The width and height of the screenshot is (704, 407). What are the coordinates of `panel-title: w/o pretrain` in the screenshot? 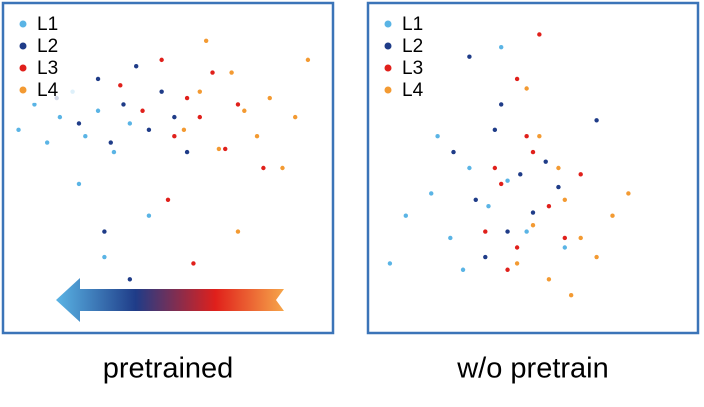 It's located at (532, 369).